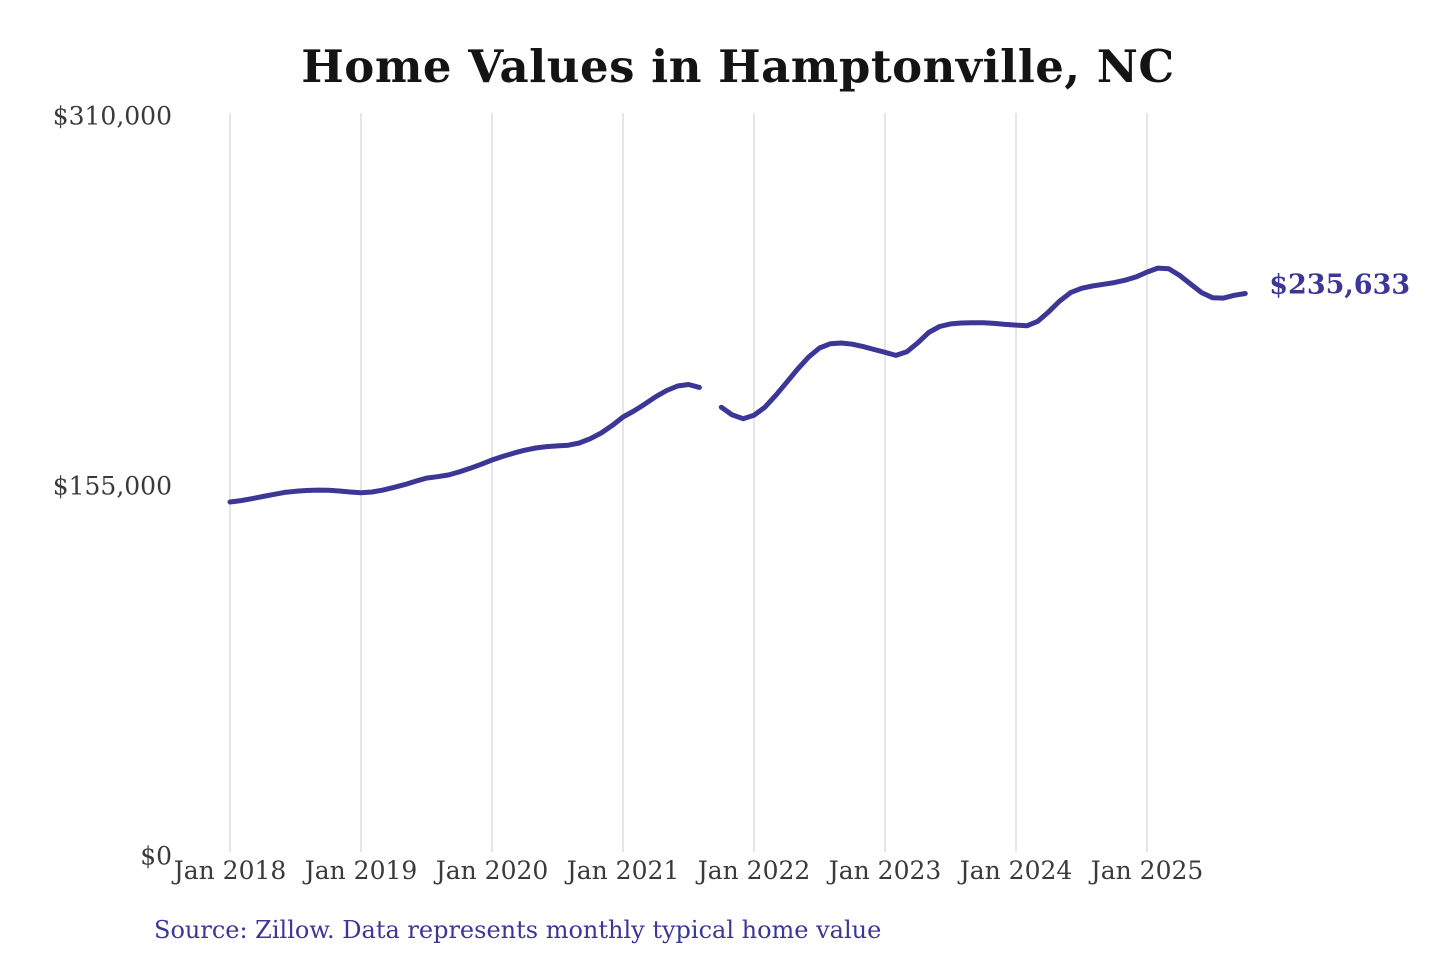  I want to click on latest-value-label: $235,633, so click(1340, 285).